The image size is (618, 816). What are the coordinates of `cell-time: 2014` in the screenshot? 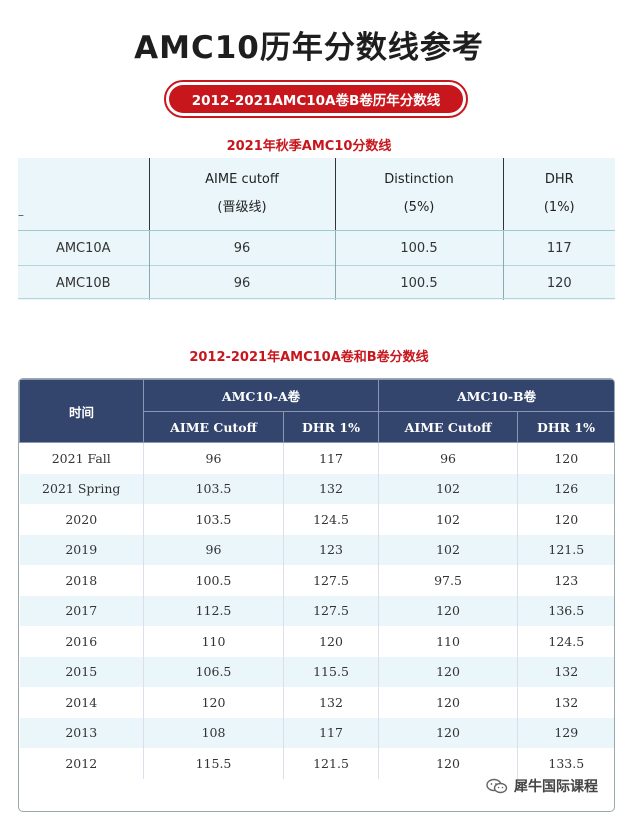 It's located at (81, 702).